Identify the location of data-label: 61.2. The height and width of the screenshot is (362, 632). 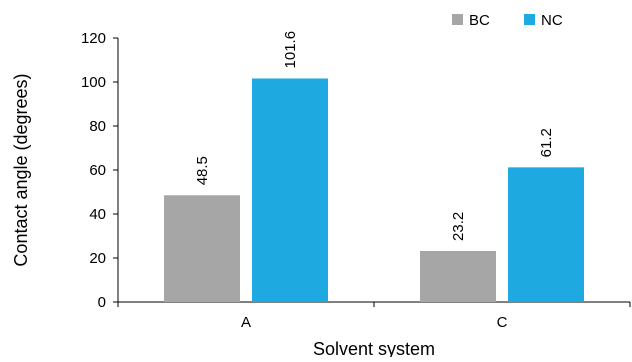
(546, 142).